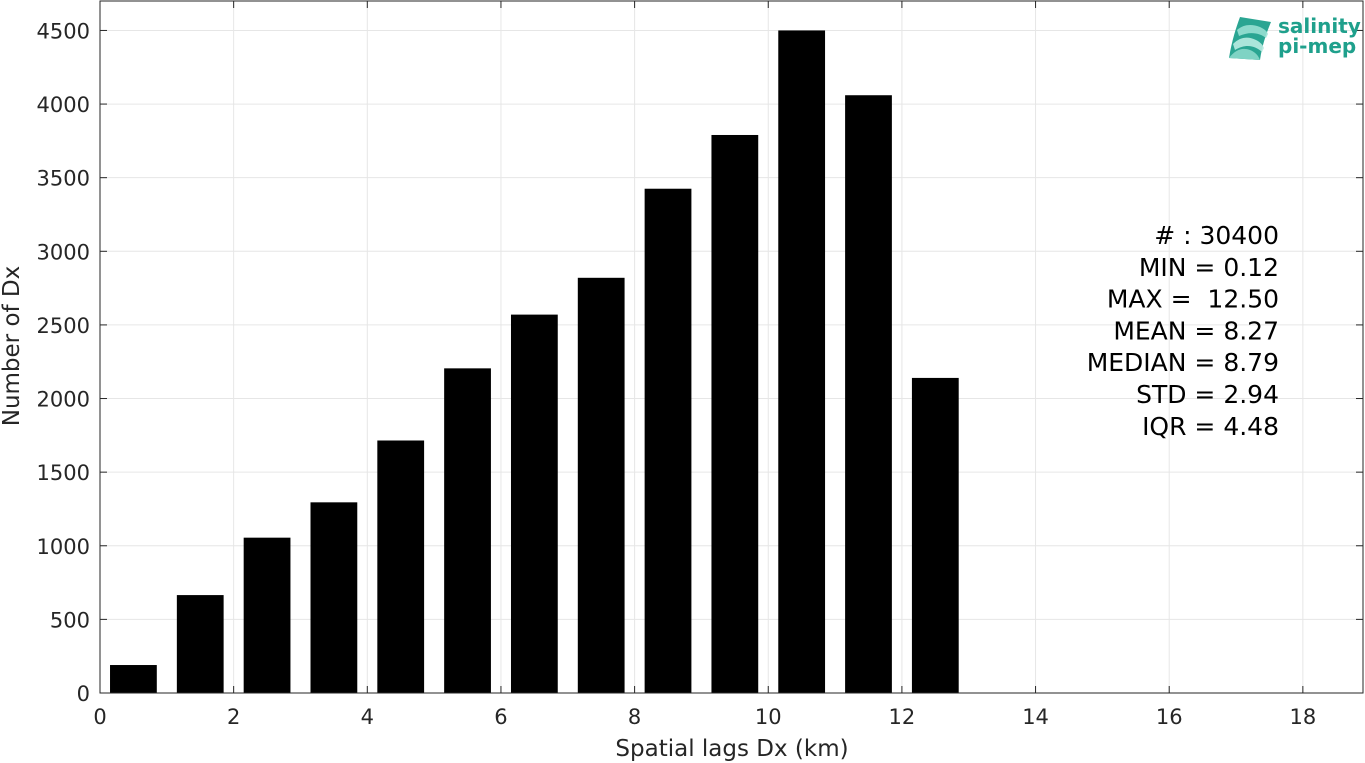 Image resolution: width=1365 pixels, height=763 pixels. I want to click on x-tick-label: 12, so click(902, 717).